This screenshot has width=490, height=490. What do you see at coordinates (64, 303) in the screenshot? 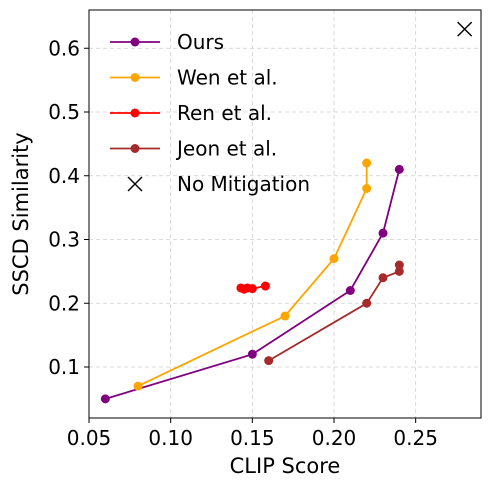
I see `y-tick-label: 0.2` at bounding box center [64, 303].